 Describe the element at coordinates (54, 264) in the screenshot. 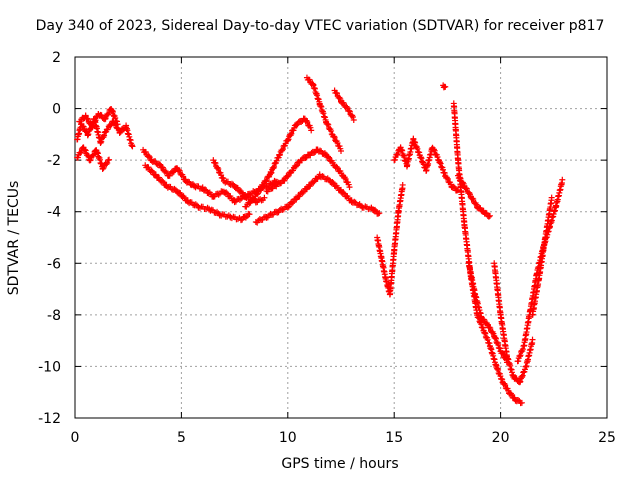

I see `y-tick-label: -6` at that location.